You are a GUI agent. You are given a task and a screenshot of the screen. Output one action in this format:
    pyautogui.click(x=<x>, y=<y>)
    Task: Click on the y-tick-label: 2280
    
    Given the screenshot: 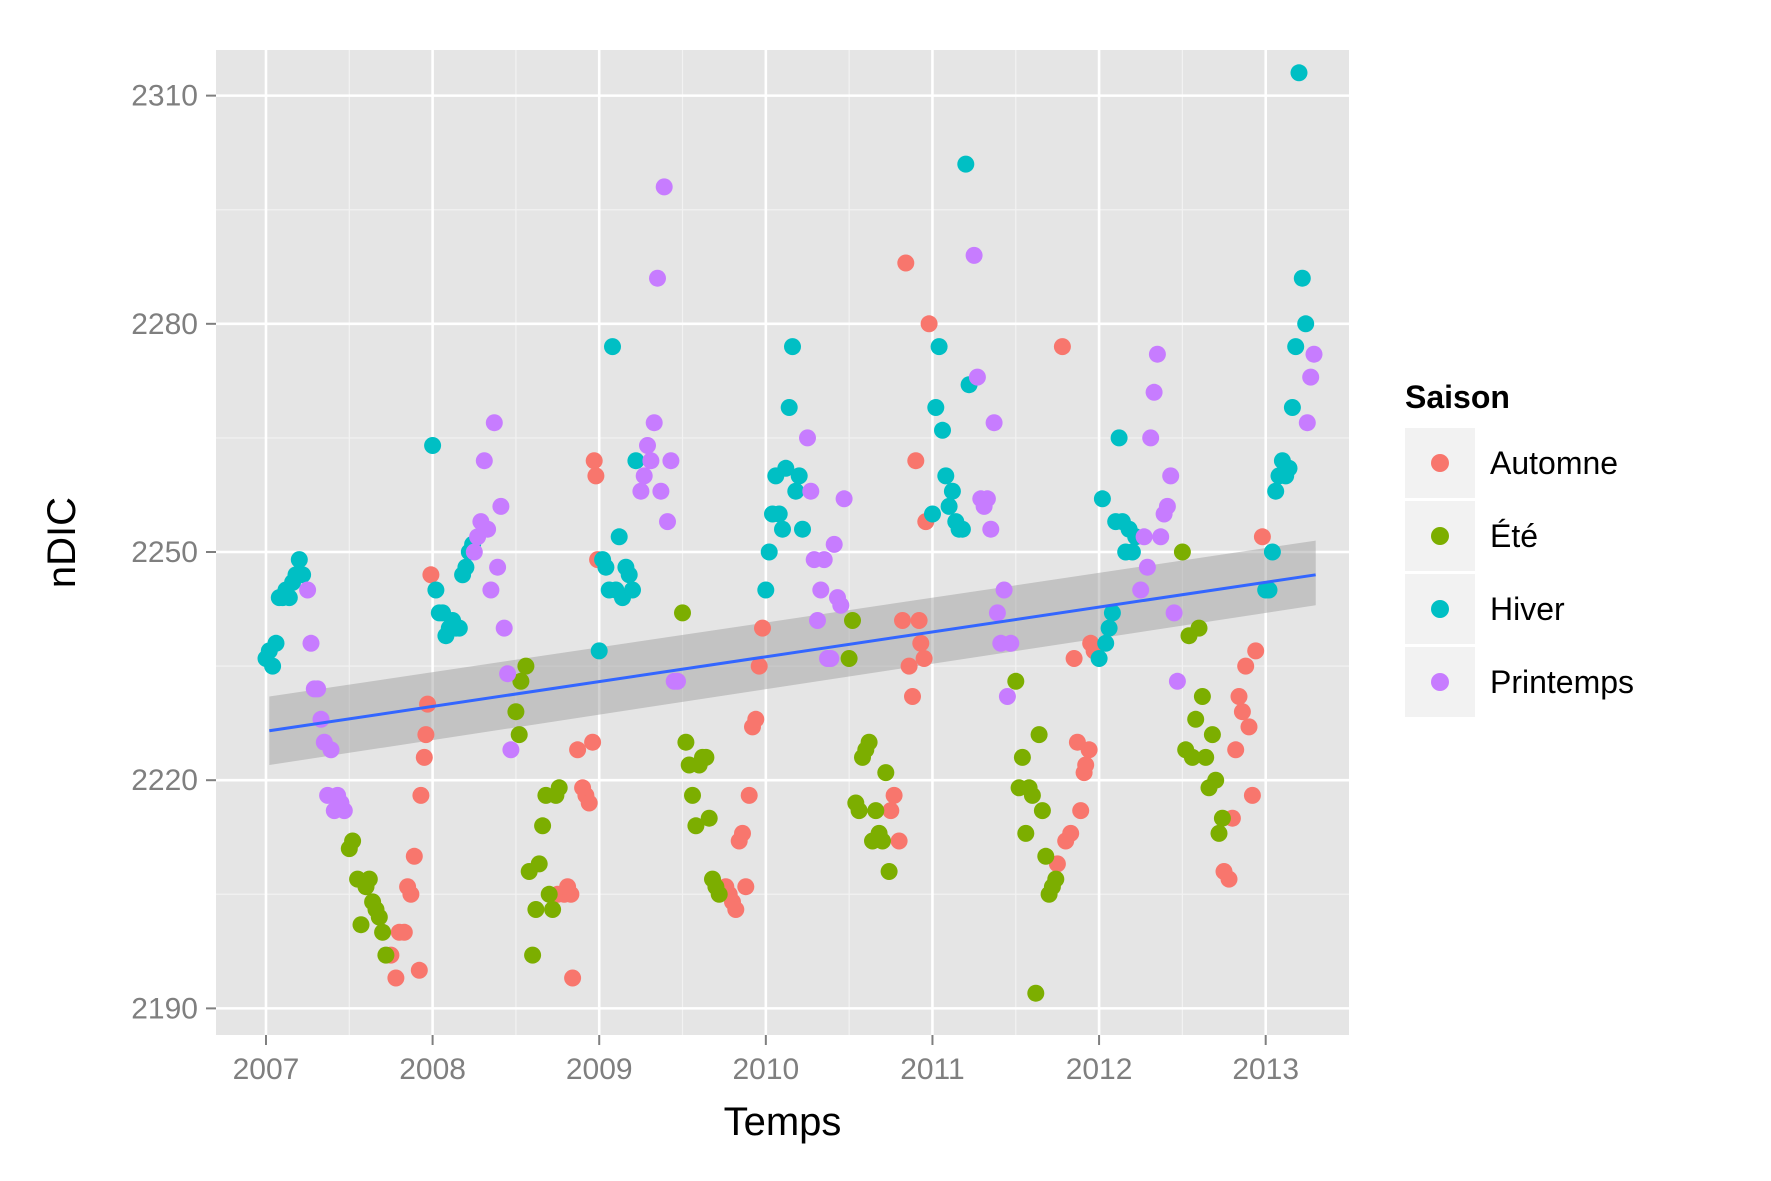 What is the action you would take?
    pyautogui.click(x=164, y=324)
    